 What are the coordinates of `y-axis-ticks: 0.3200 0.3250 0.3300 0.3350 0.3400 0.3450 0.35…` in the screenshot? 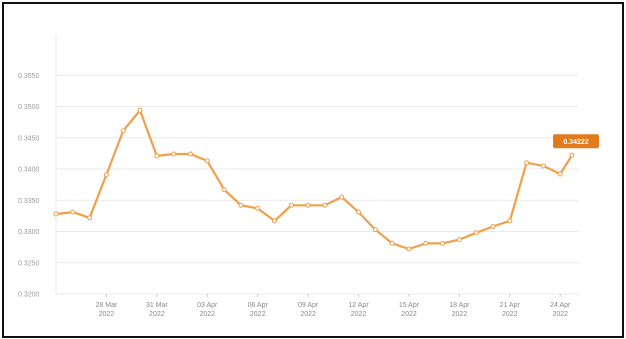 It's located at (29, 186).